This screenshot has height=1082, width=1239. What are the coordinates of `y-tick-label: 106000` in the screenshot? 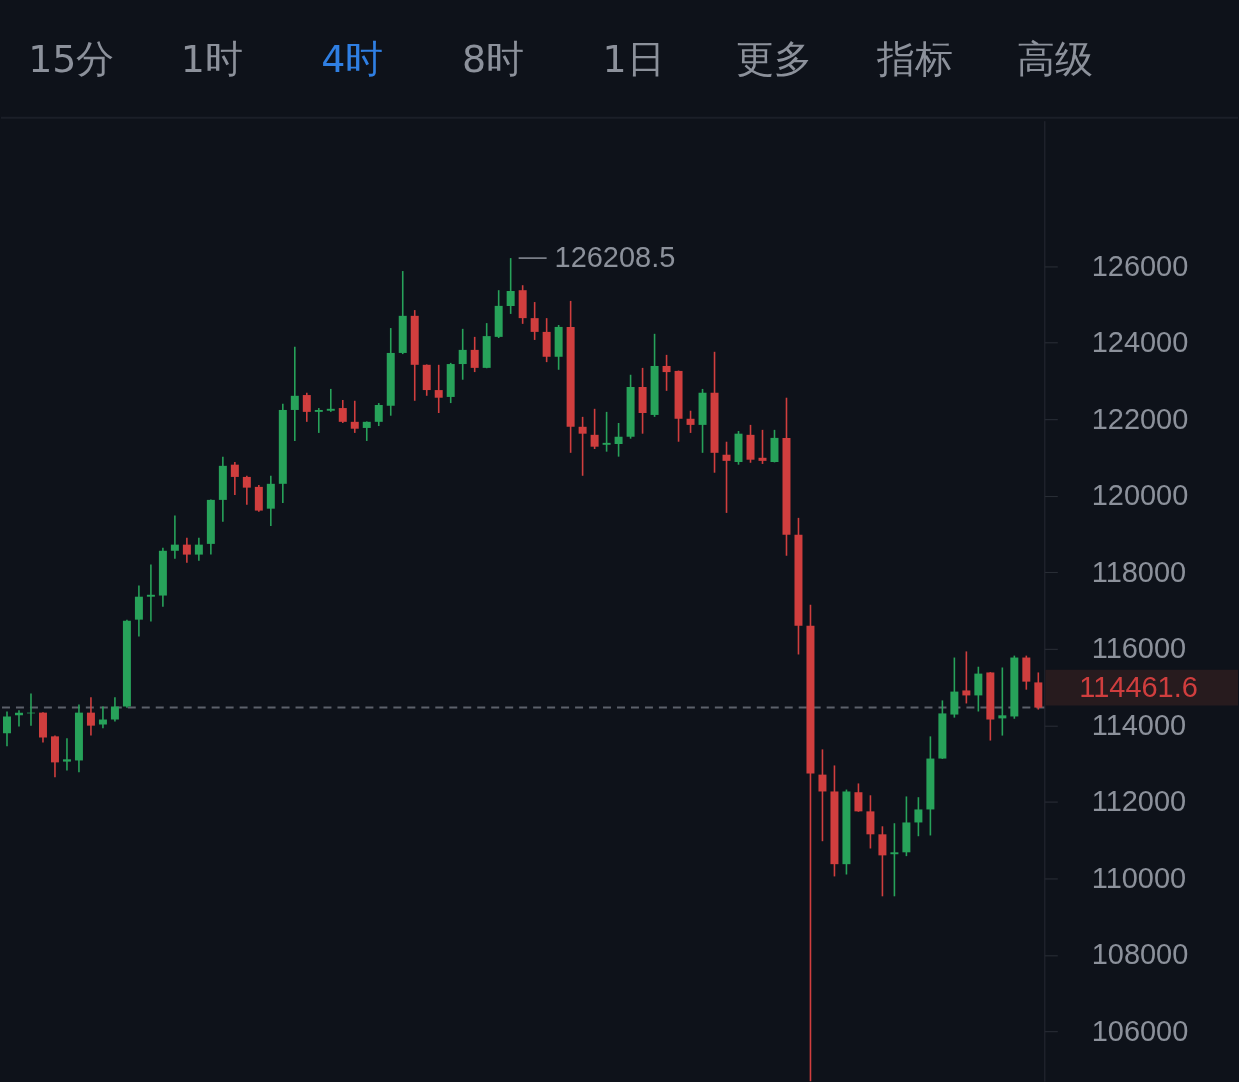 It's located at (1140, 1030).